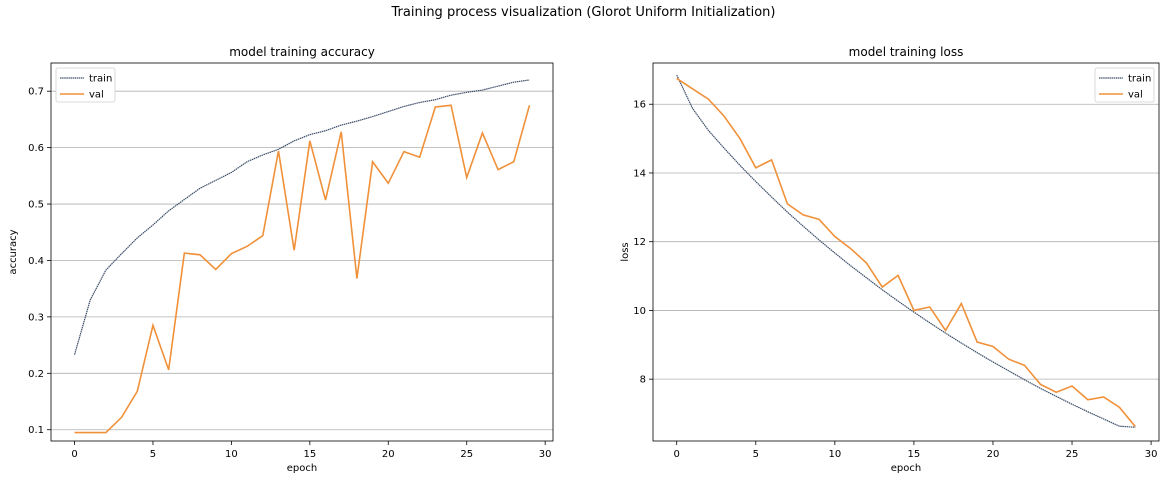  I want to click on y-tick-label: 16, so click(639, 105).